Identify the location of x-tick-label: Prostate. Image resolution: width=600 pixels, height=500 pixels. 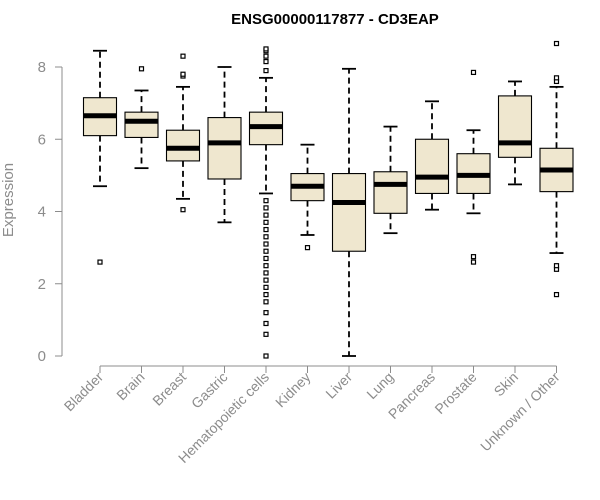
(455, 393).